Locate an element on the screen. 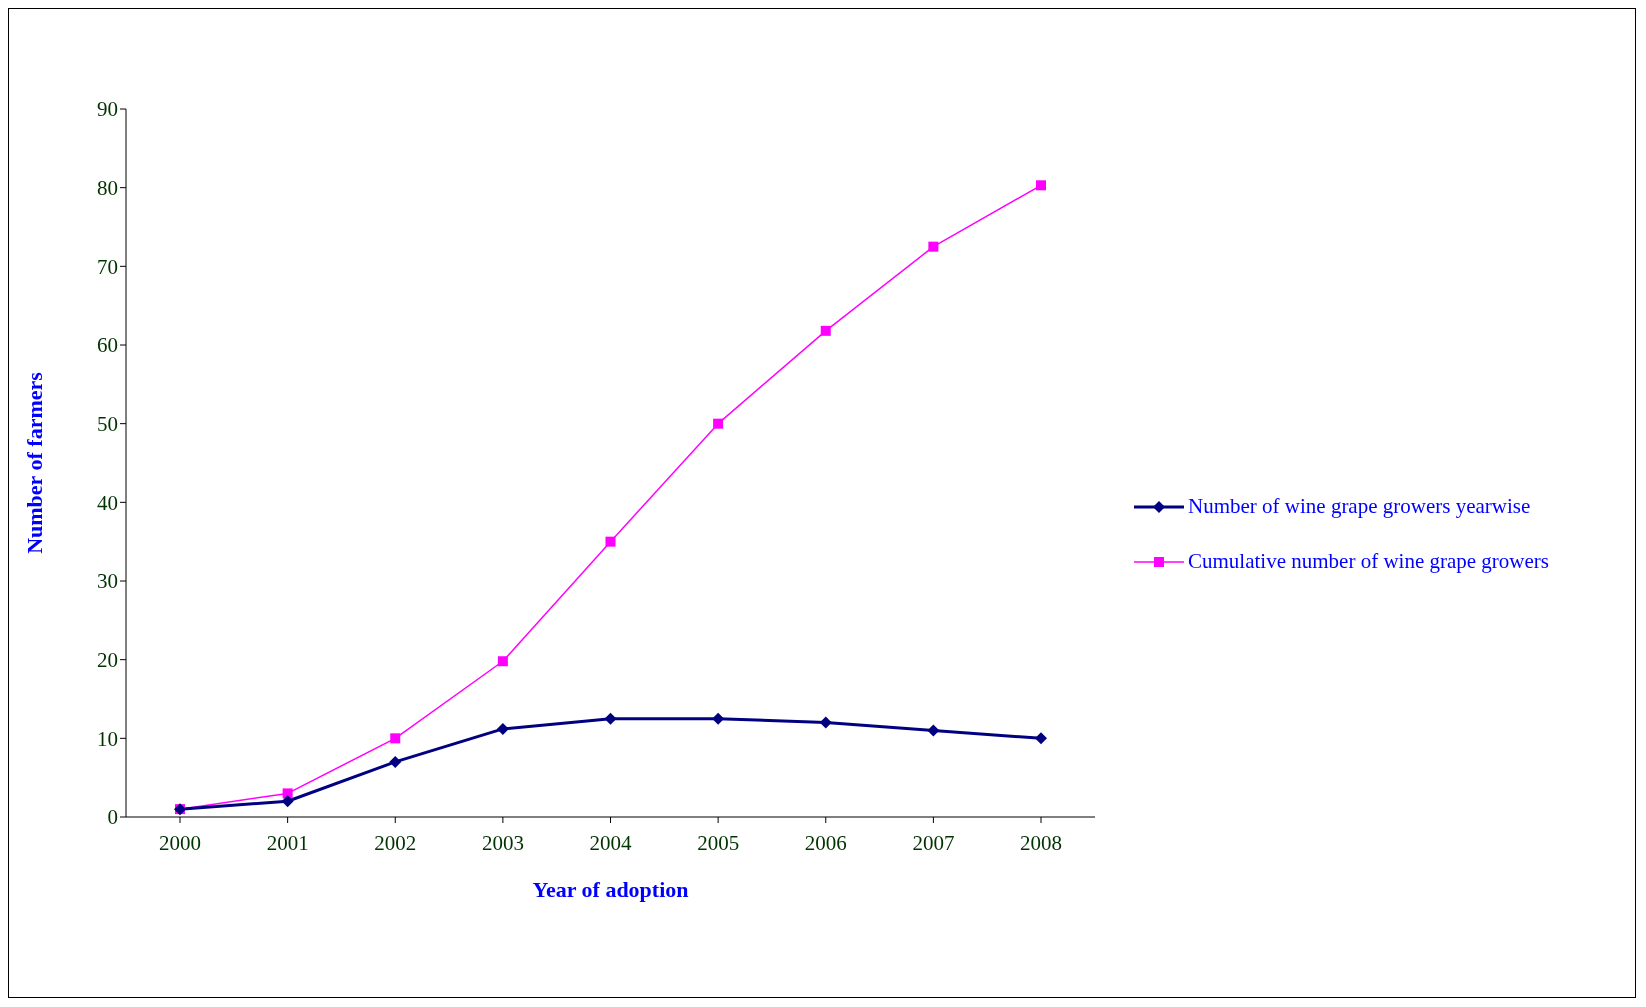 Image resolution: width=1646 pixels, height=1007 pixels. legend-label: Cumulative number of wine grape growers is located at coordinates (1368, 561).